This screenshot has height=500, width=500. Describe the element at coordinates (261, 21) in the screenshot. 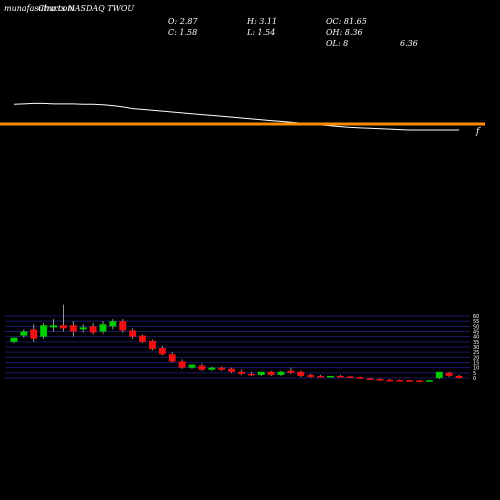

I see `high-value: H: 3.11` at that location.